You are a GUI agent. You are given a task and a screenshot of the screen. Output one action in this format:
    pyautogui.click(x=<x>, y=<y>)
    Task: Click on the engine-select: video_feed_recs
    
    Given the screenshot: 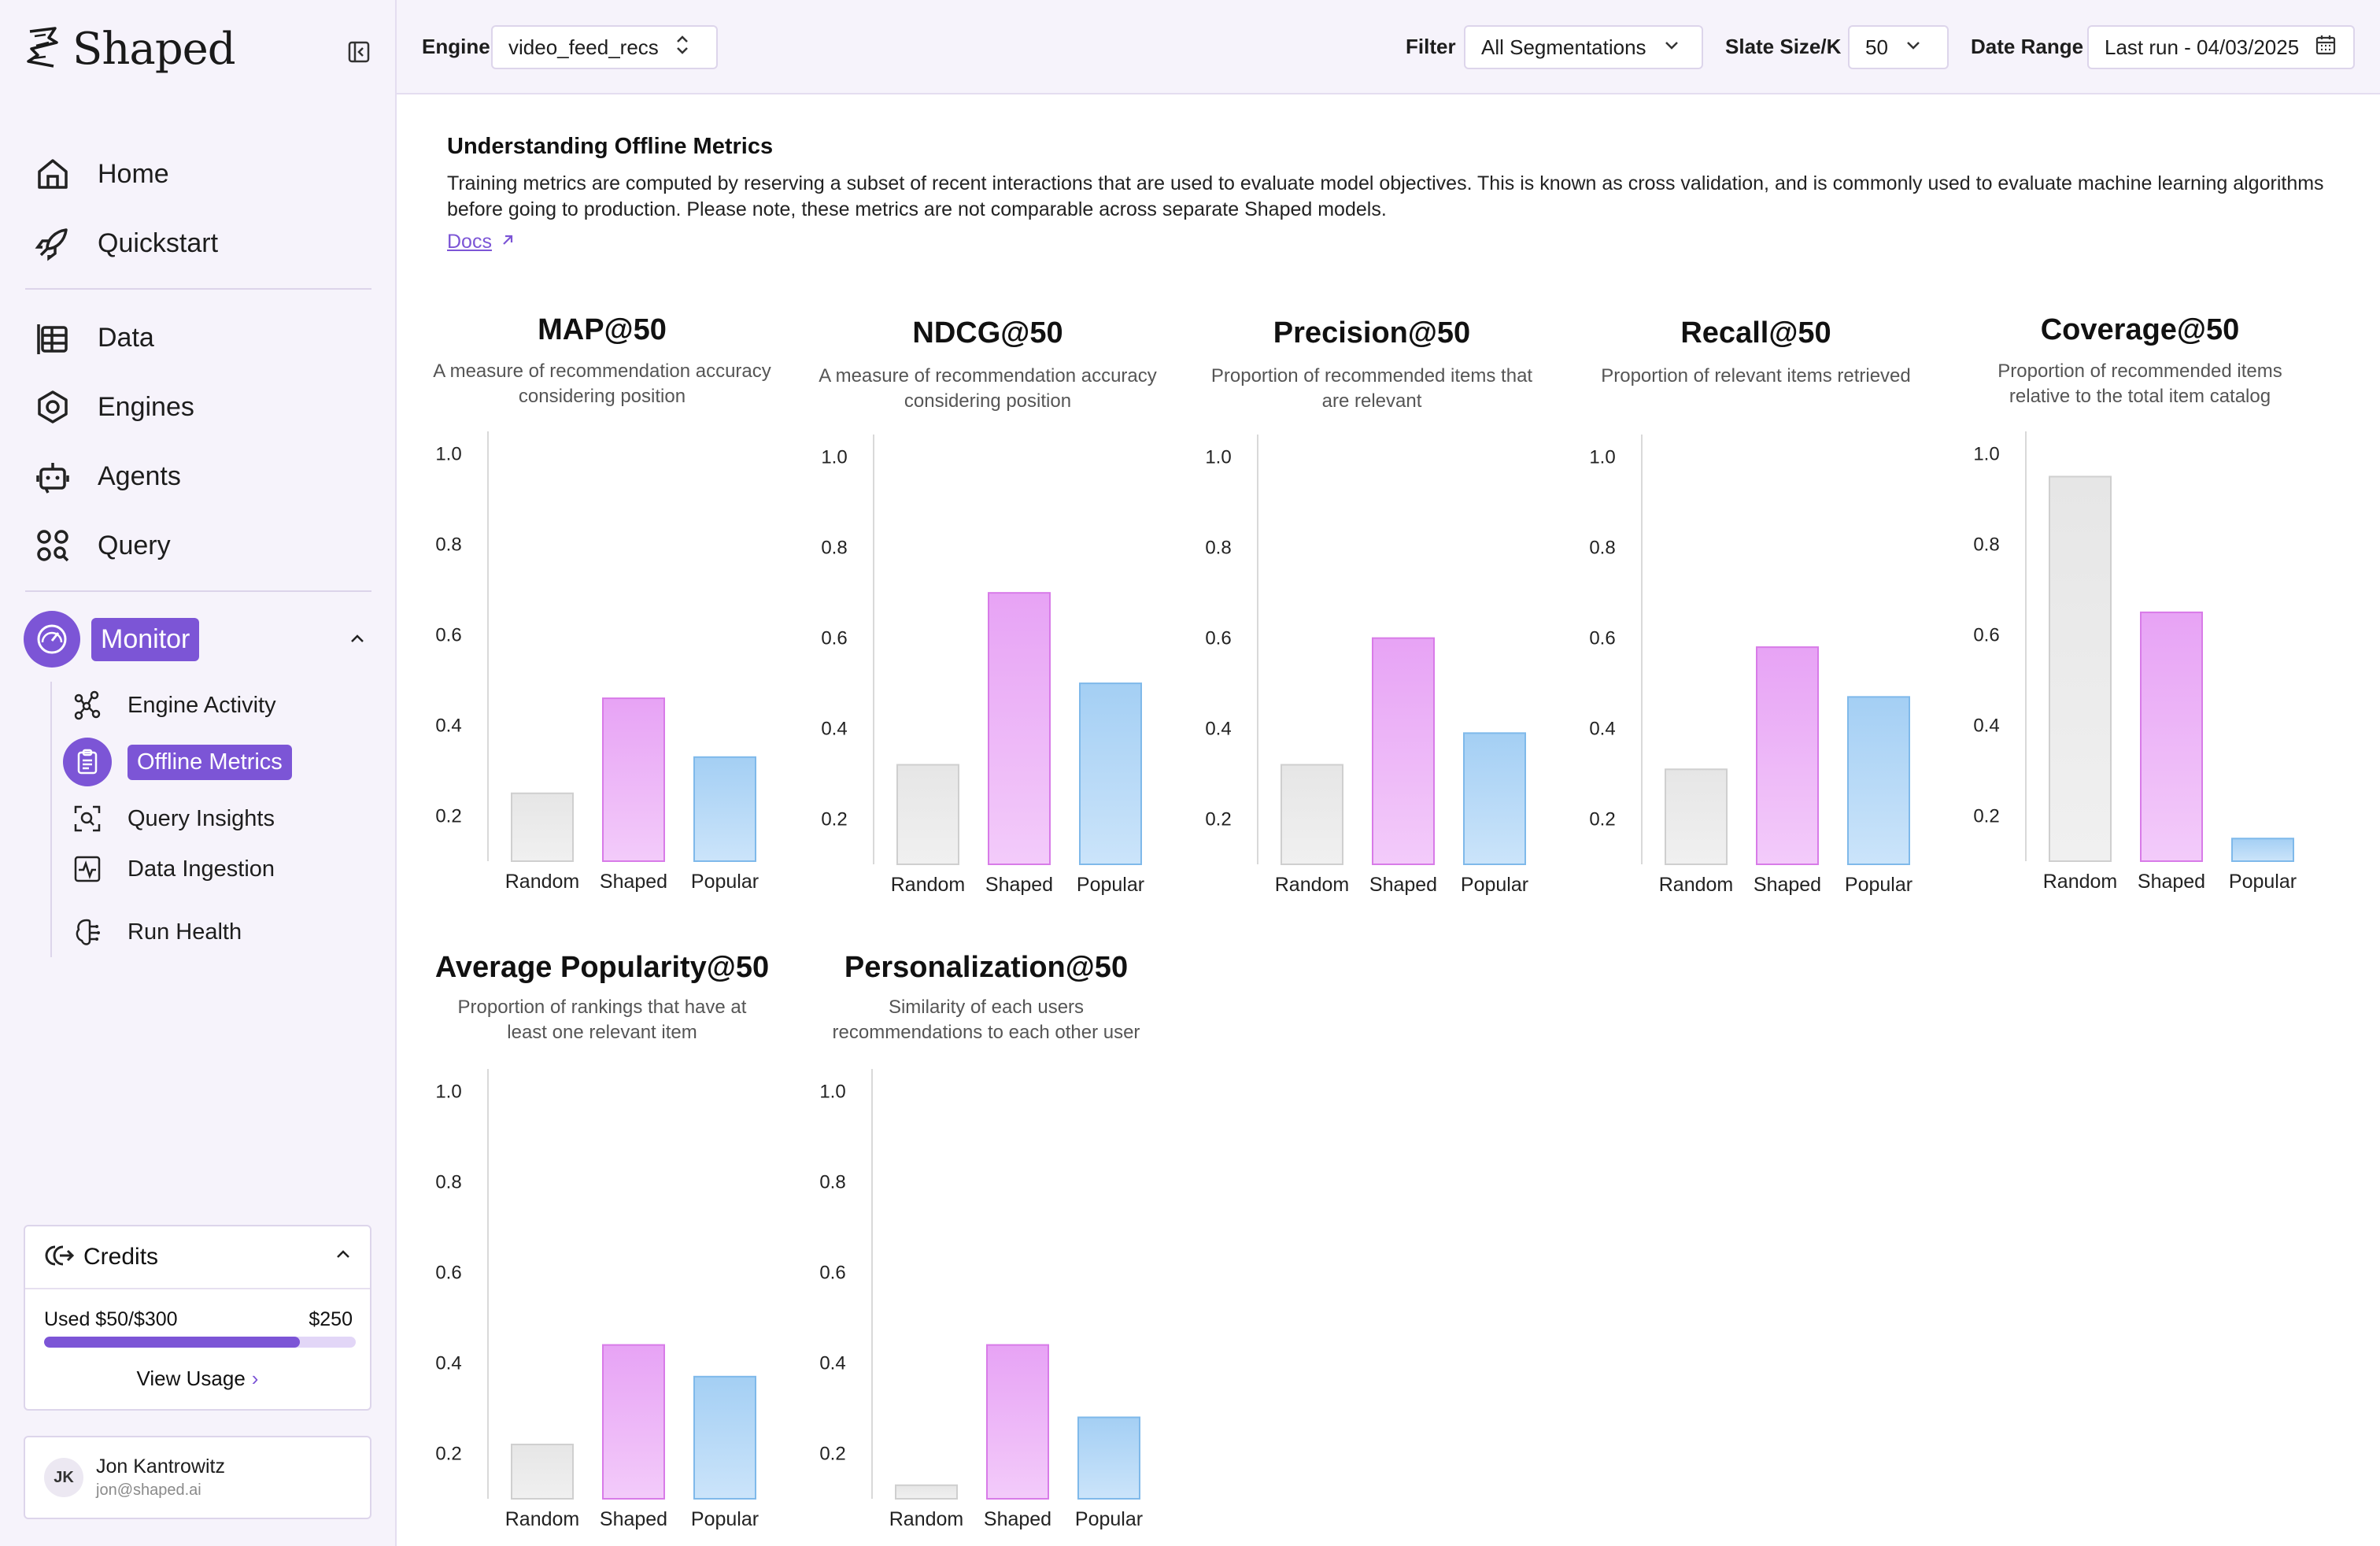 What is the action you would take?
    pyautogui.click(x=604, y=47)
    